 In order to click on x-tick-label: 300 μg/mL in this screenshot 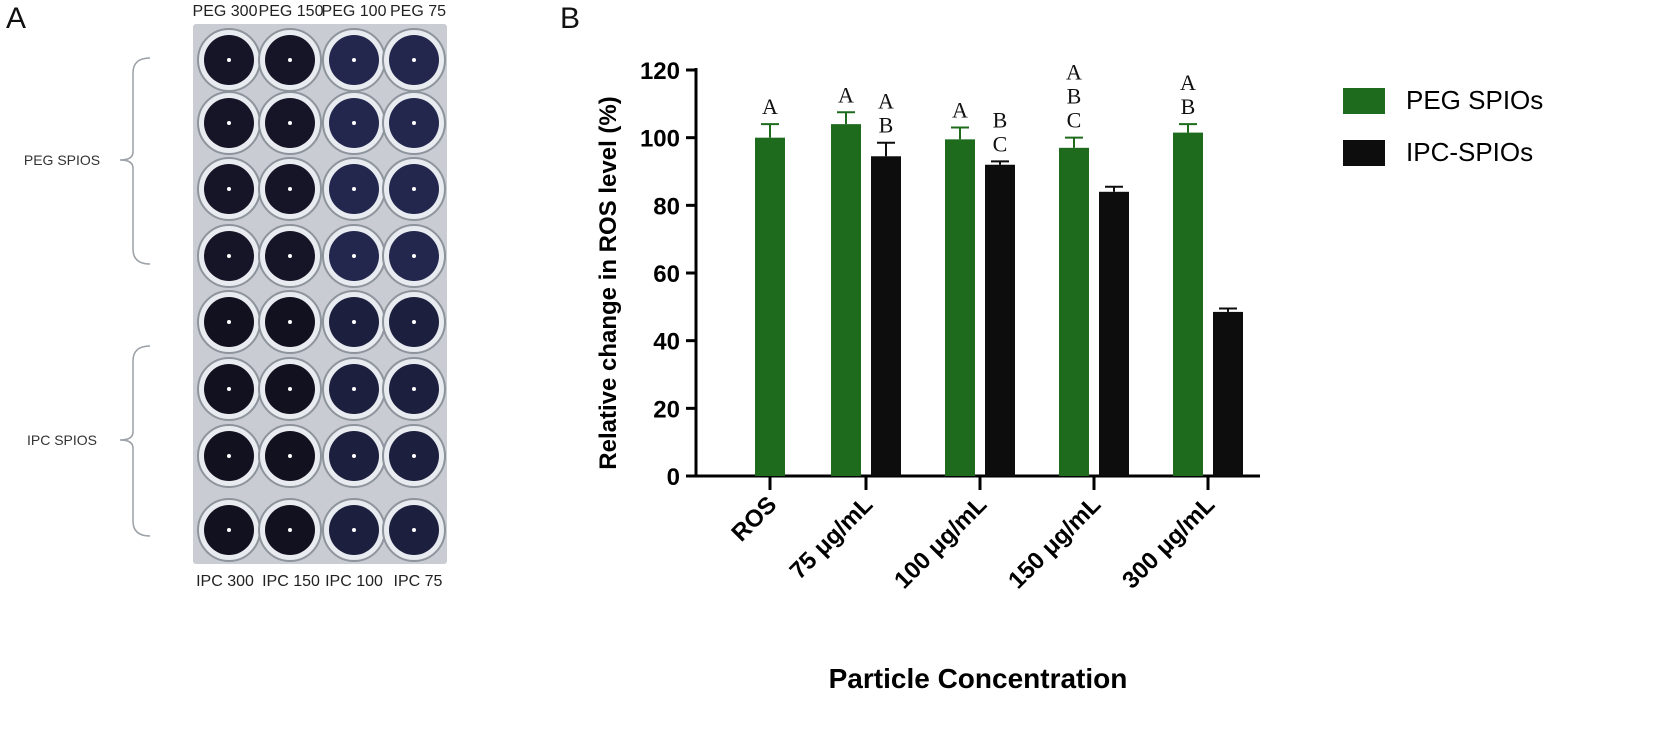, I will do `click(1168, 542)`.